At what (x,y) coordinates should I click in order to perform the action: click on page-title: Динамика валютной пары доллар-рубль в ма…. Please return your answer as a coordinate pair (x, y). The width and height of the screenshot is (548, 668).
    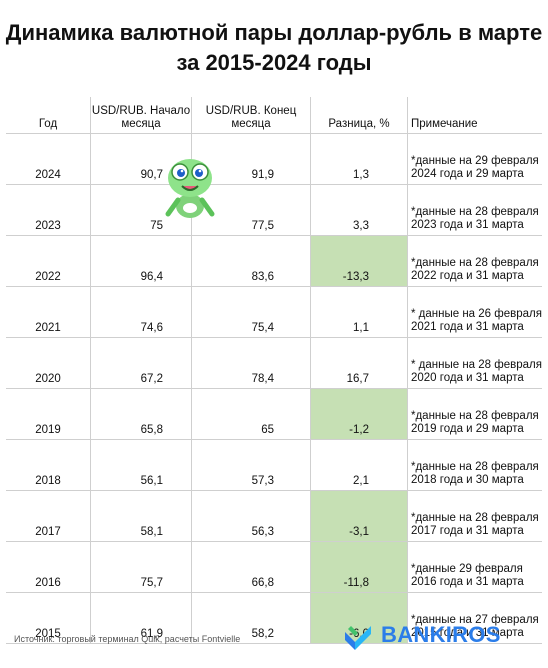
    Looking at the image, I should click on (274, 47).